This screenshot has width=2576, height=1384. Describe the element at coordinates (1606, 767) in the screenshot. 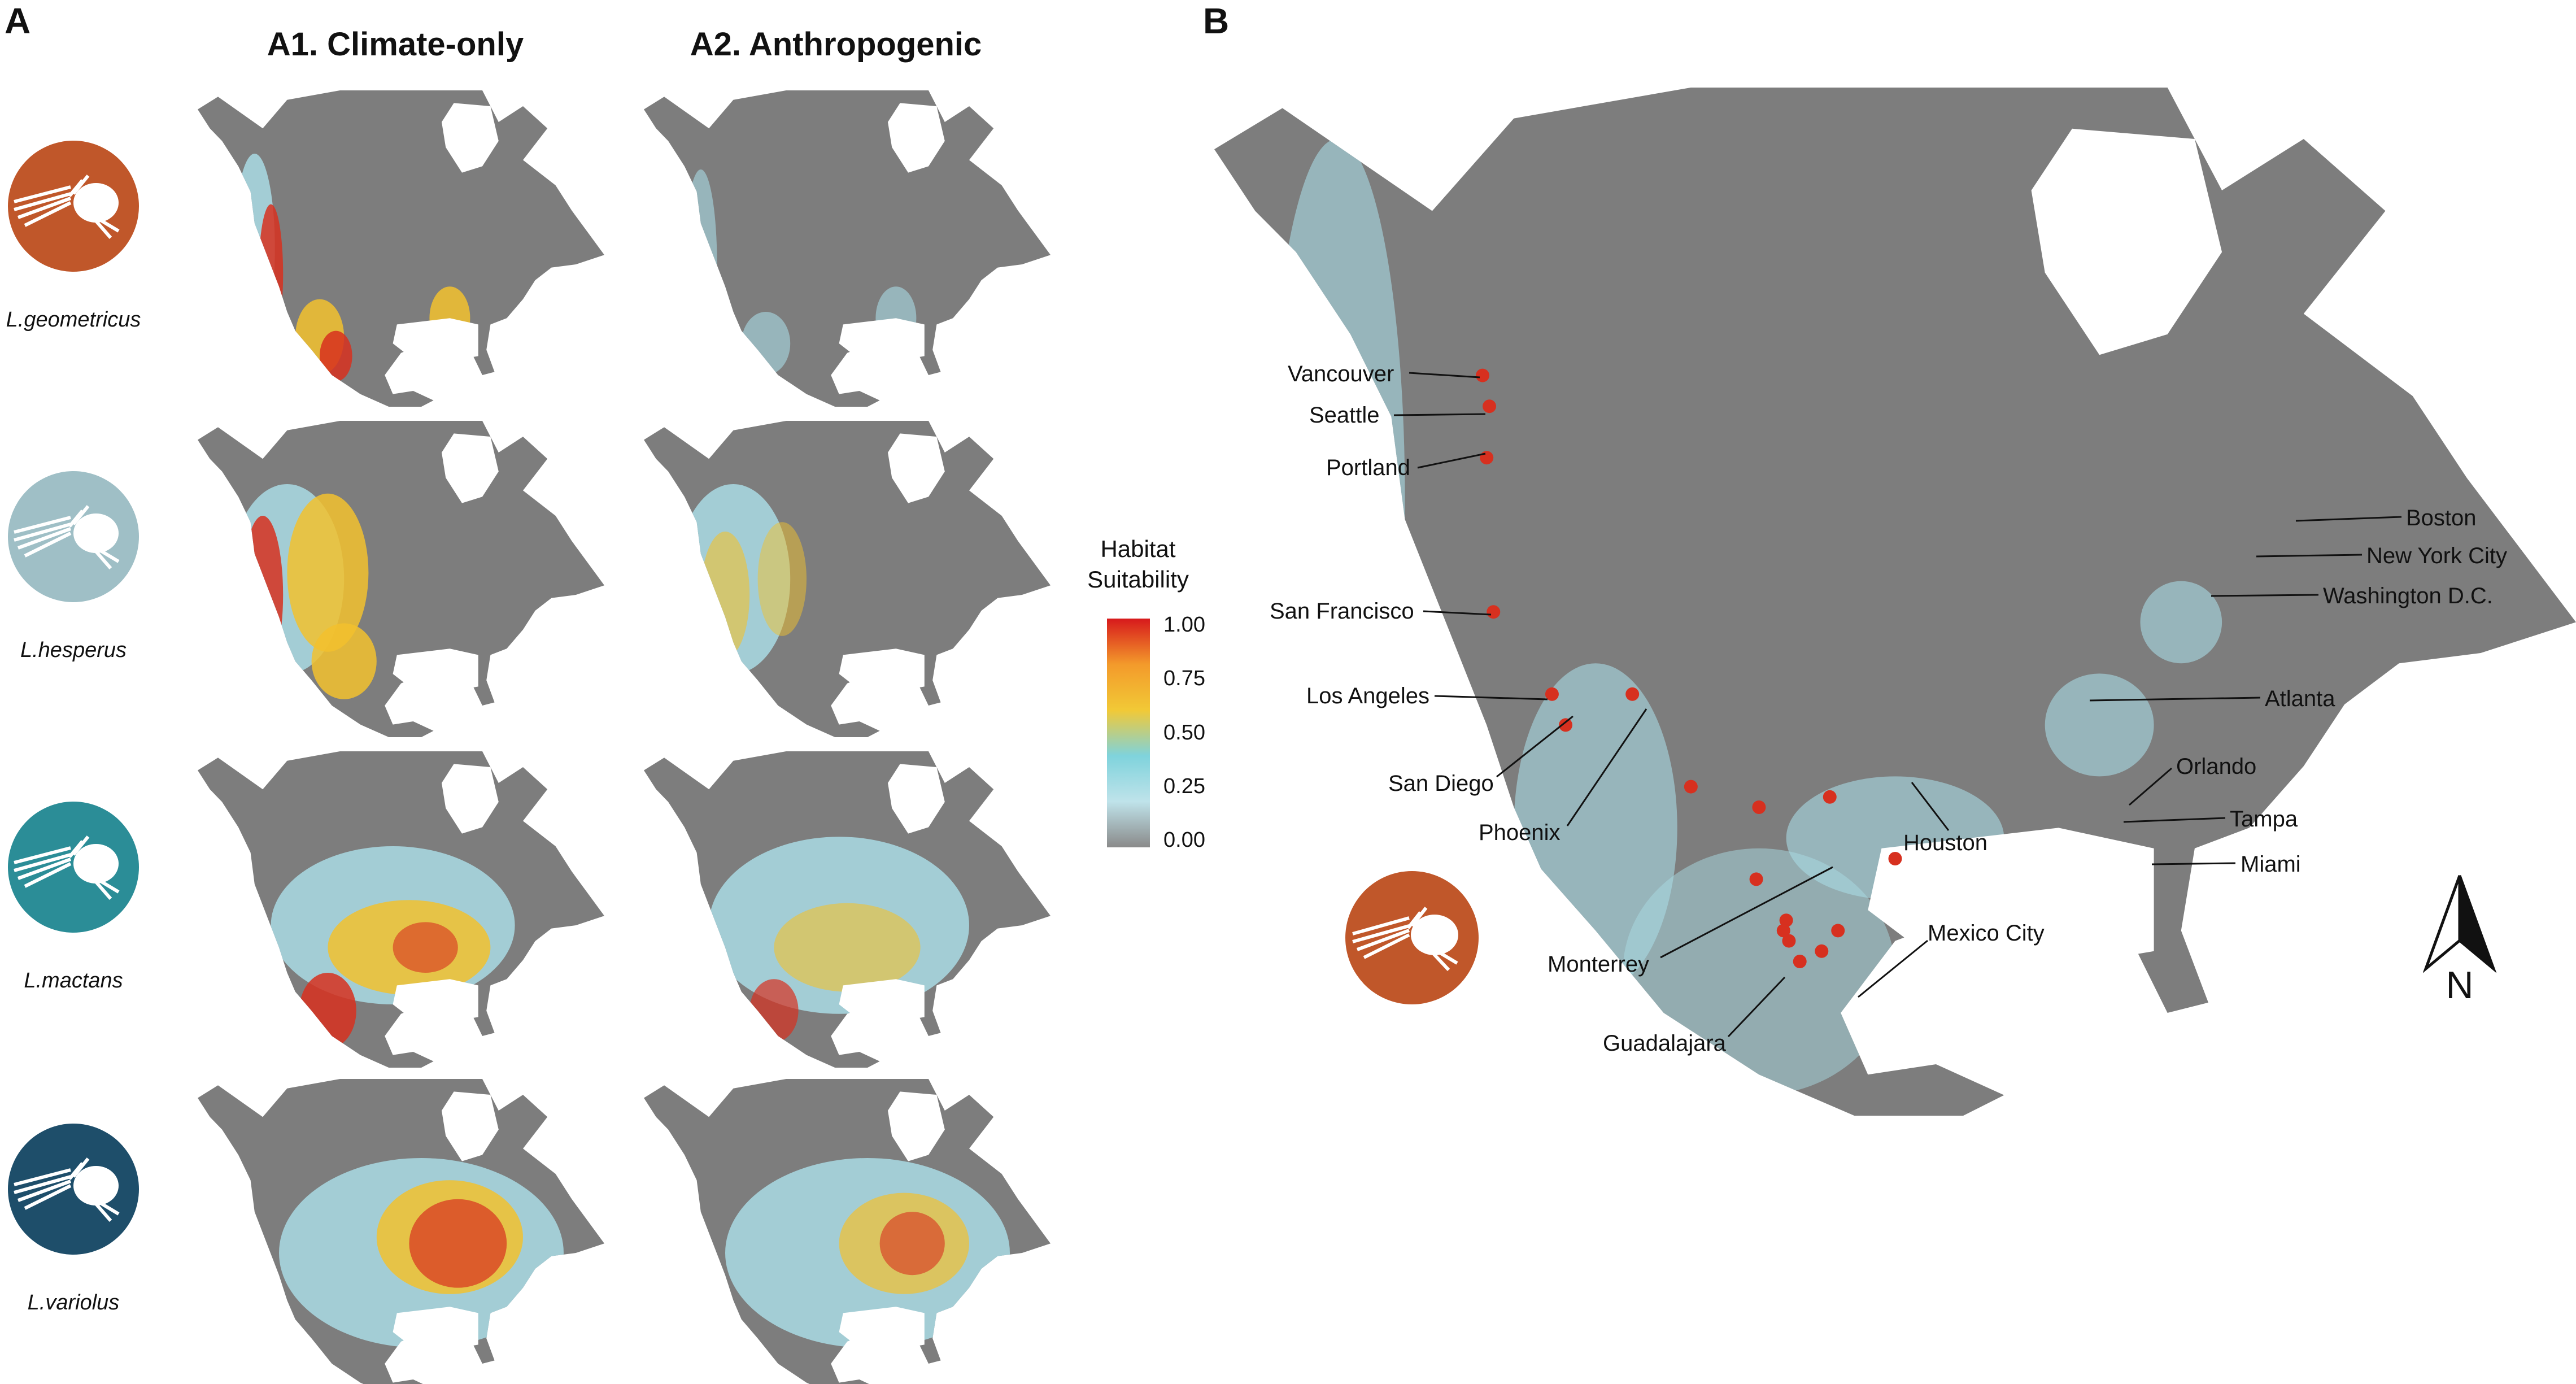

I see `leader-phoenix` at that location.